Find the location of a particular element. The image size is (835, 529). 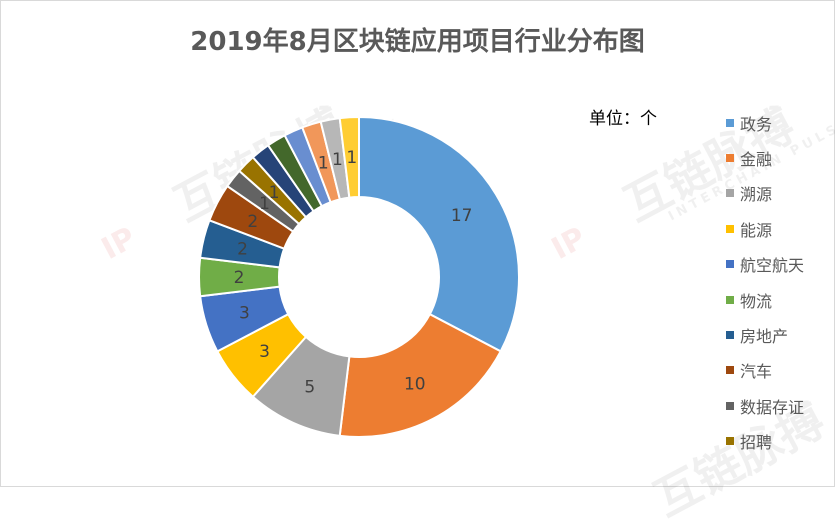

legend-label: 政务 is located at coordinates (756, 124).